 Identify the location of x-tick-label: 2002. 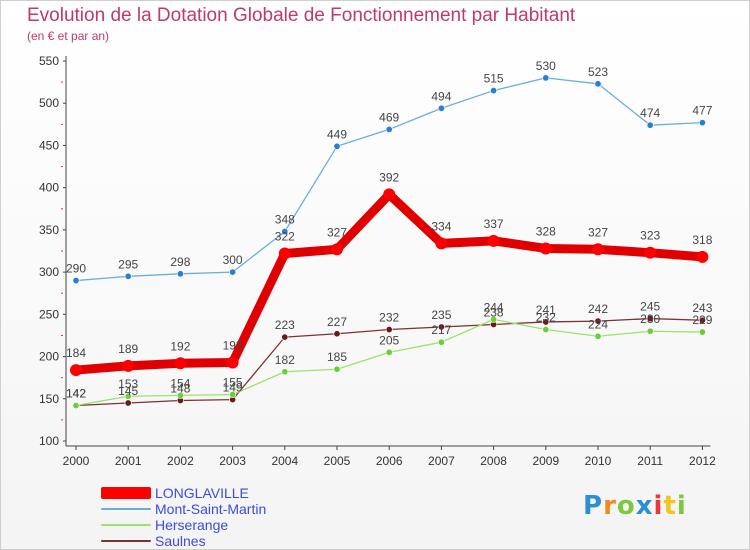
(180, 461).